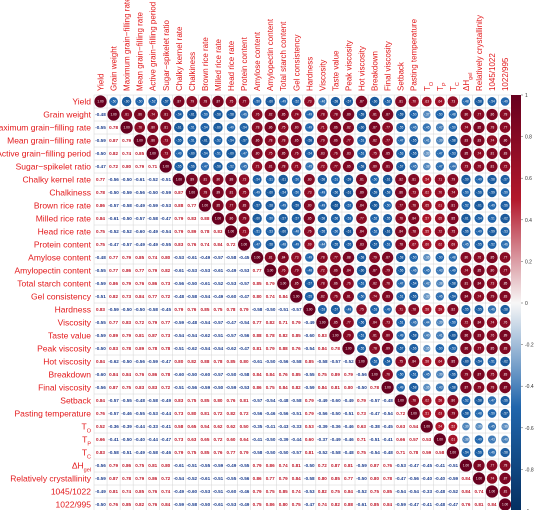 The height and width of the screenshot is (510, 550). I want to click on corr-value: -0.49, so click(179, 491).